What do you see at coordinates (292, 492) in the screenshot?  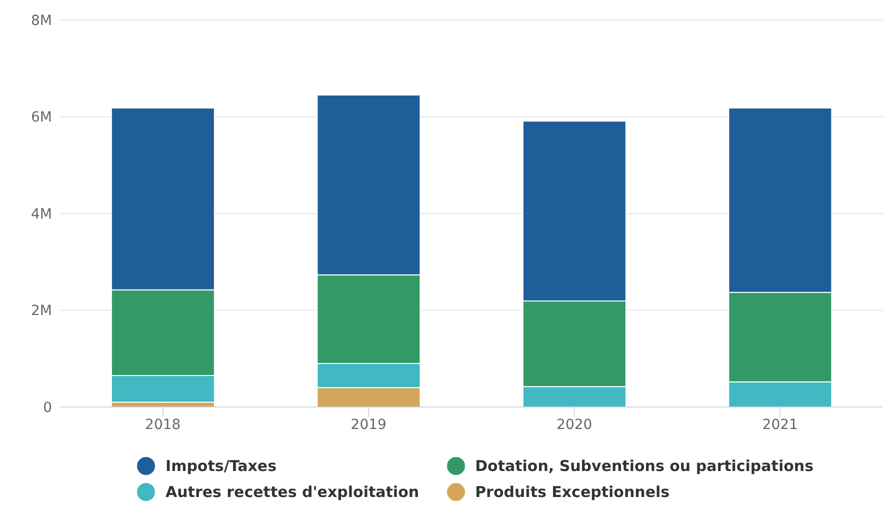 I see `legend-label: Autres recettes d'exploitation` at bounding box center [292, 492].